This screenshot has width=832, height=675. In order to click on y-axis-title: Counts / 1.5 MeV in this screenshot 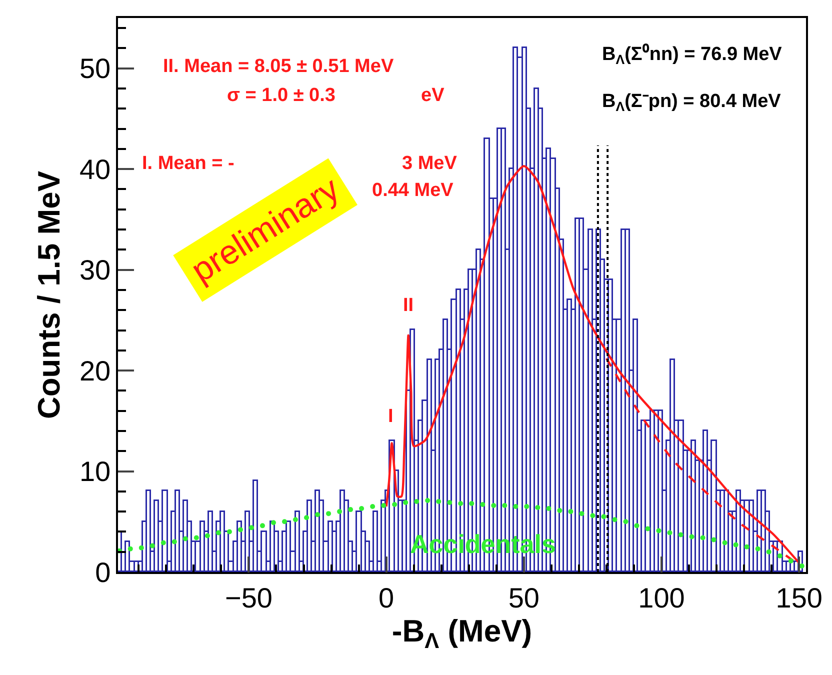, I will do `click(49, 295)`.